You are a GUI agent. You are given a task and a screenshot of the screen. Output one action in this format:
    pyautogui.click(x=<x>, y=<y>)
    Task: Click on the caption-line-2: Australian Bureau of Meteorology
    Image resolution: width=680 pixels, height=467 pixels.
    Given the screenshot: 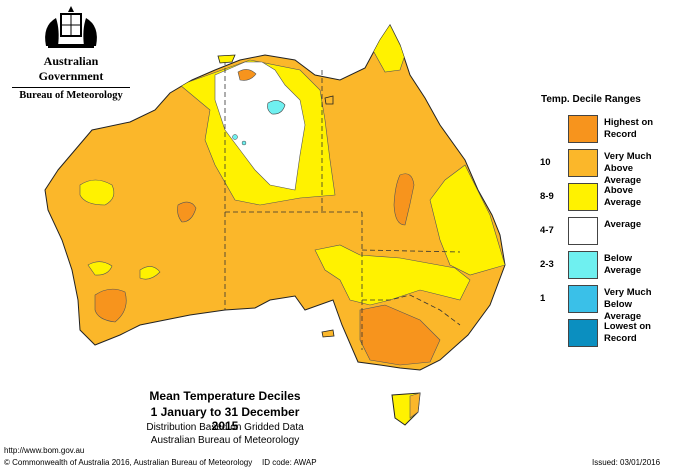 What is the action you would take?
    pyautogui.click(x=225, y=440)
    